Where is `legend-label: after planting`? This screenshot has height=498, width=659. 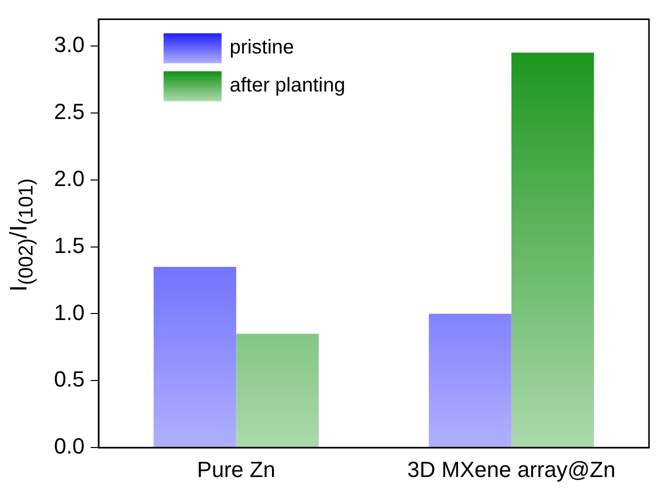 legend-label: after planting is located at coordinates (288, 85).